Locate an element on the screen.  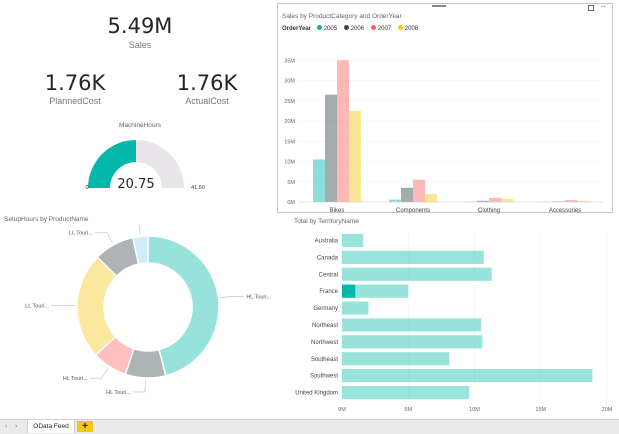
y-tick-label: 0M is located at coordinates (291, 203).